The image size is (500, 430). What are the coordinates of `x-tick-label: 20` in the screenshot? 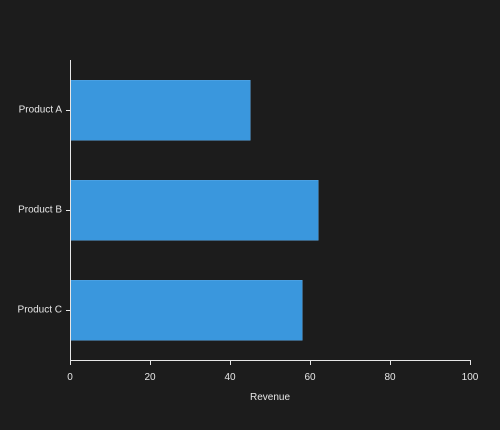 It's located at (150, 377).